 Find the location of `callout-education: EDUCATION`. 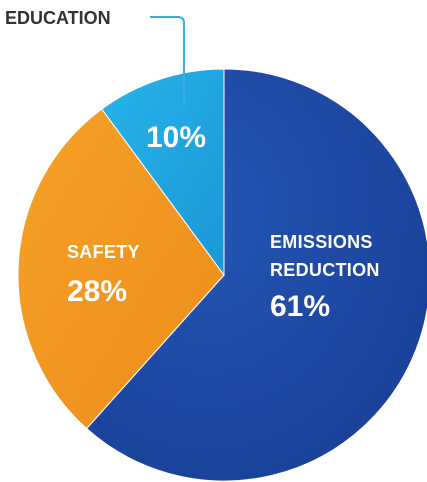

callout-education: EDUCATION is located at coordinates (95, 57).